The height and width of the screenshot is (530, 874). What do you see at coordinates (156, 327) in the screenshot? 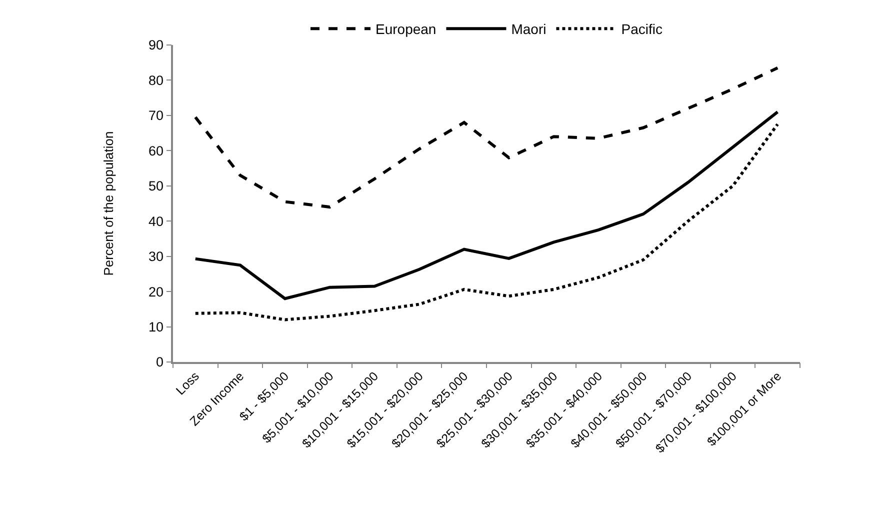
I see `y-tick-label: 10` at bounding box center [156, 327].